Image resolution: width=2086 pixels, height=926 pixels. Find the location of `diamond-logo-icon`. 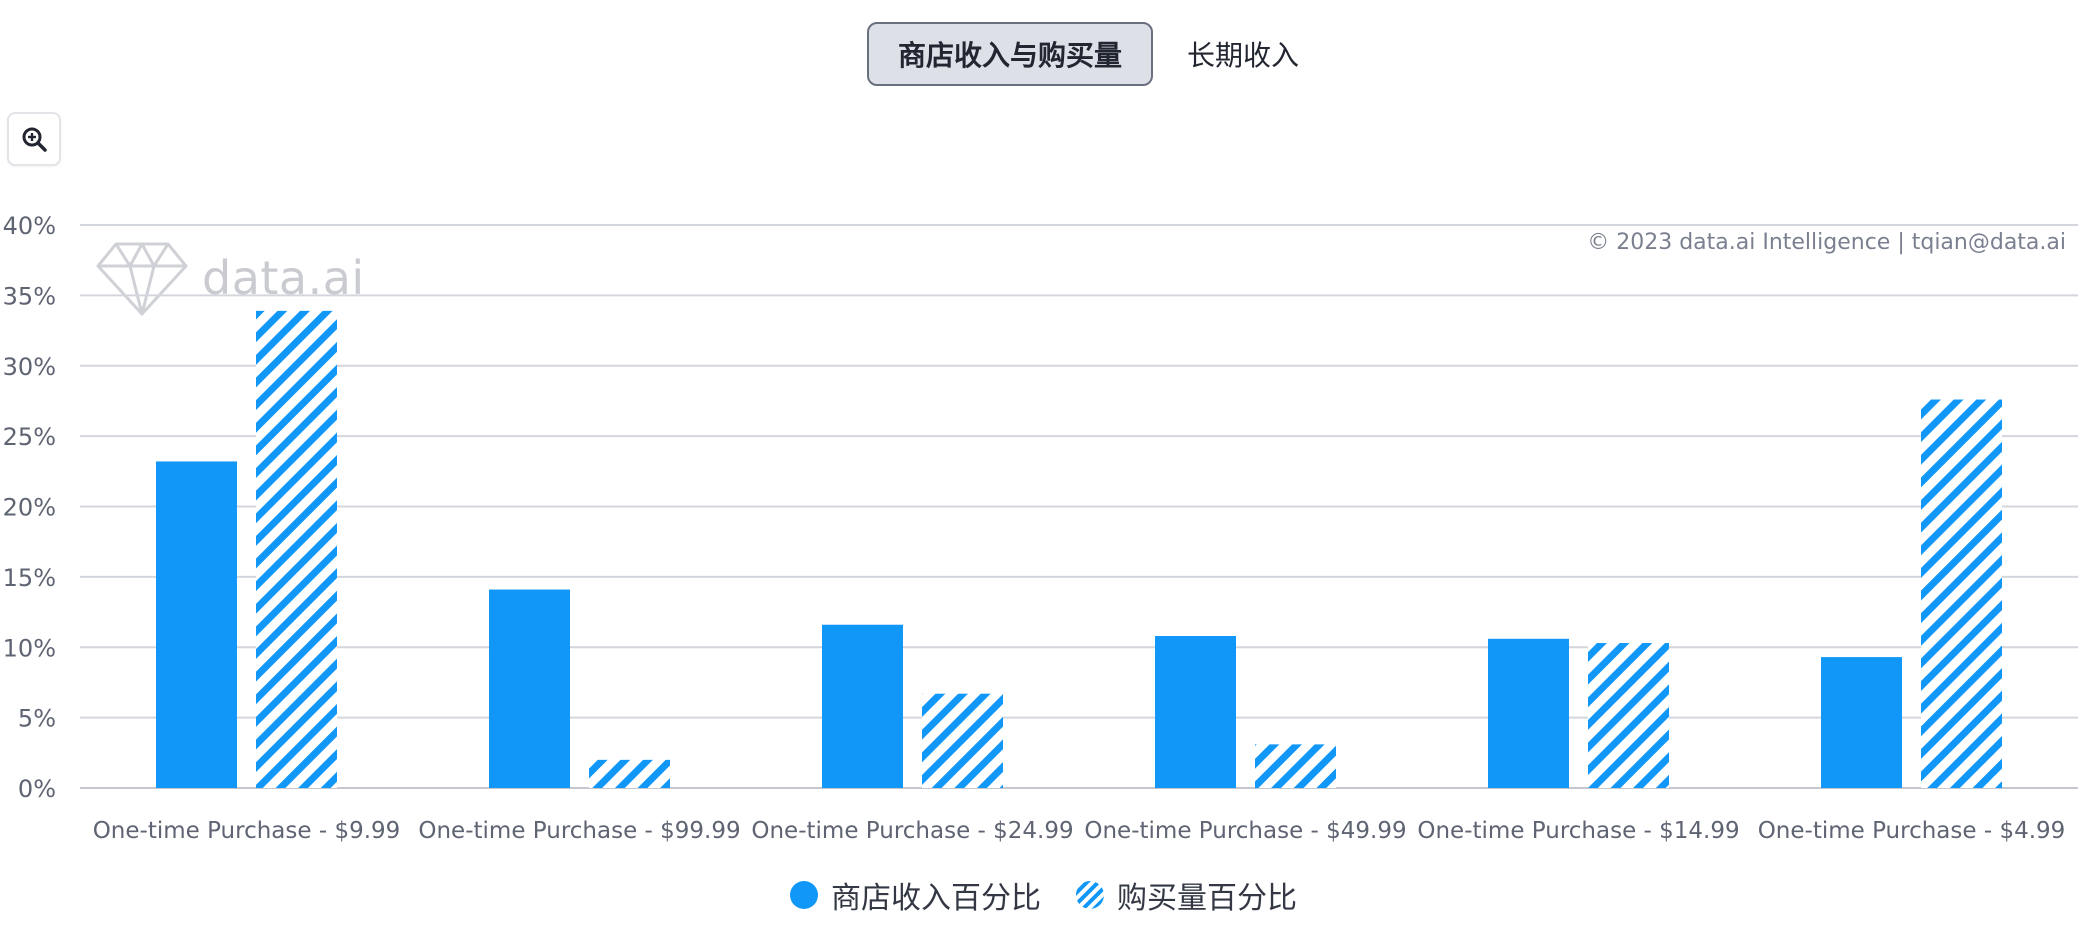

diamond-logo-icon is located at coordinates (142, 279).